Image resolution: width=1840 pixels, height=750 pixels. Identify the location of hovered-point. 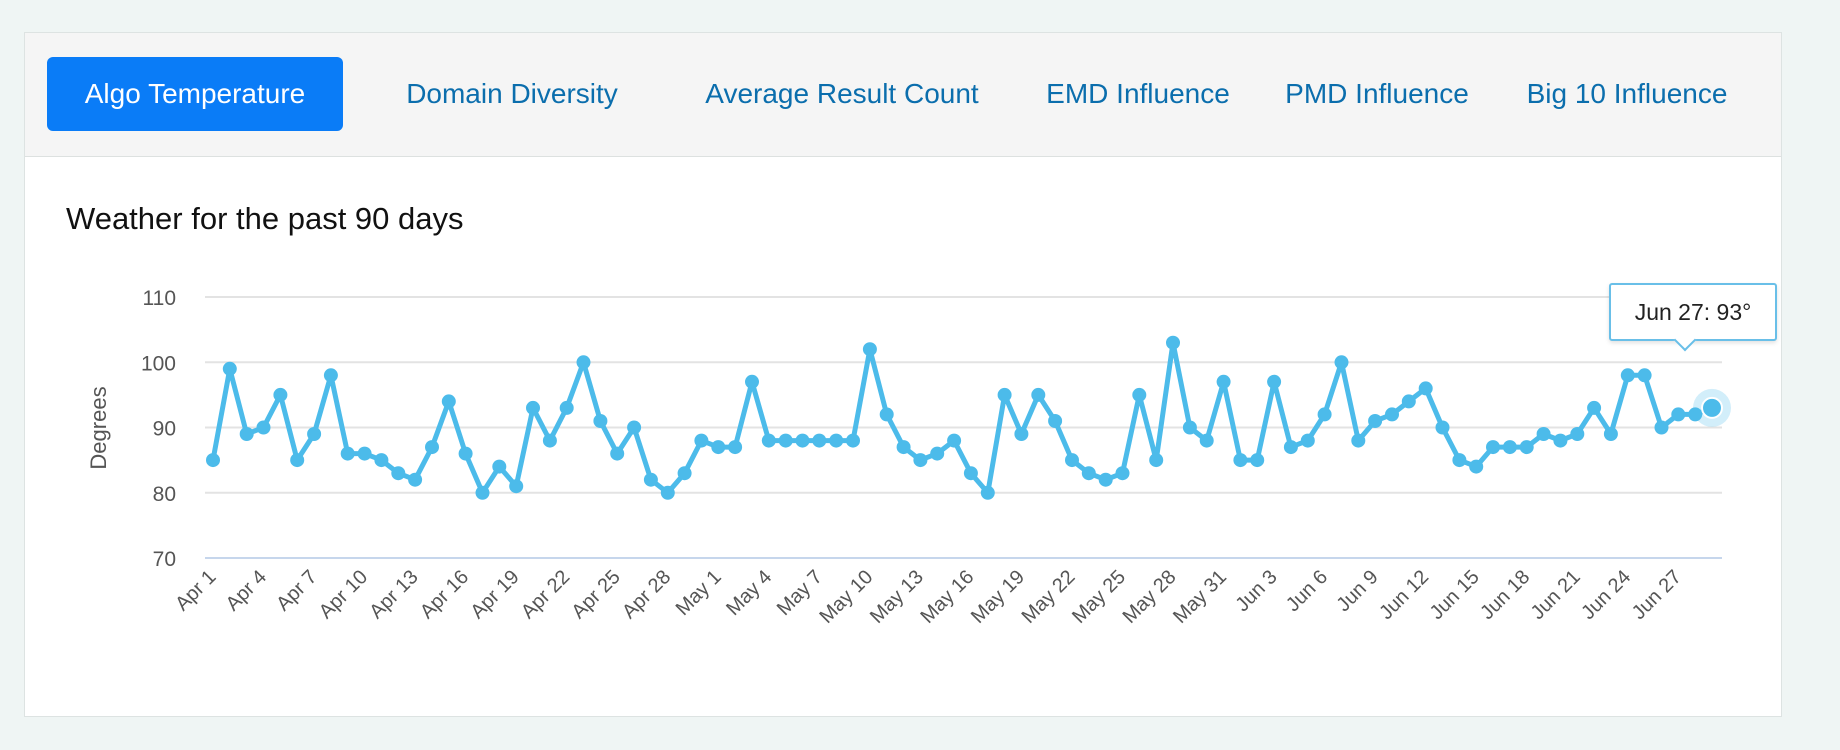
(1712, 407).